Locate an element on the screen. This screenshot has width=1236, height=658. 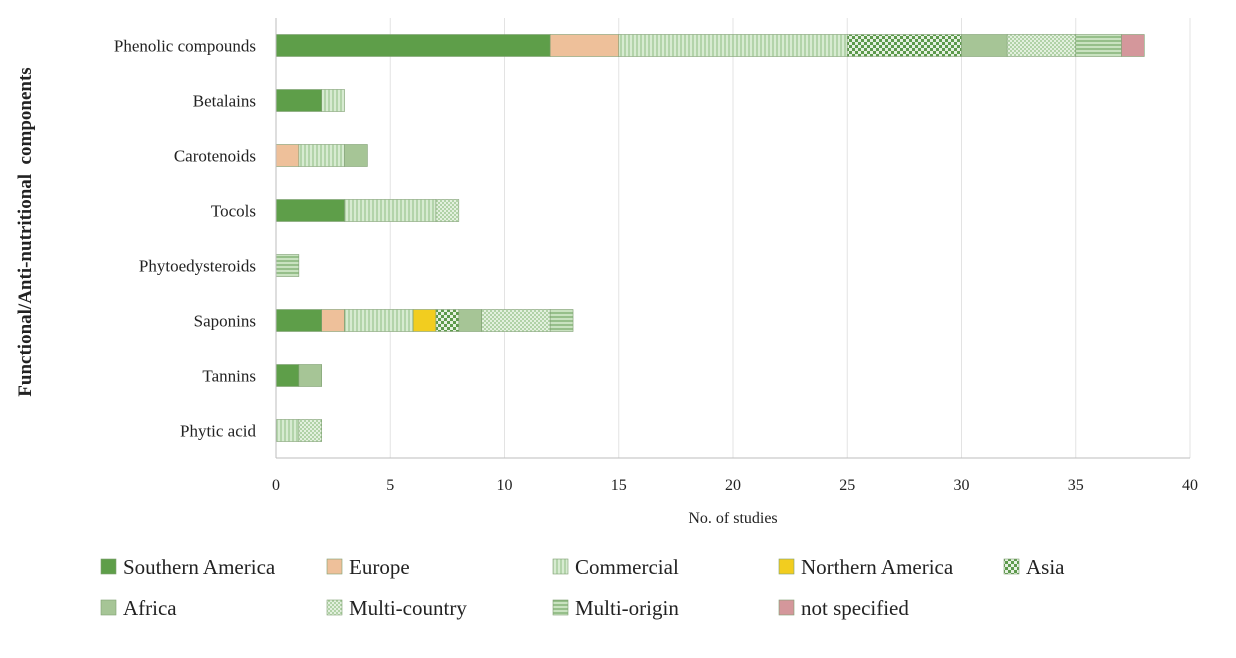
legend-swatch-commercial is located at coordinates (560, 566).